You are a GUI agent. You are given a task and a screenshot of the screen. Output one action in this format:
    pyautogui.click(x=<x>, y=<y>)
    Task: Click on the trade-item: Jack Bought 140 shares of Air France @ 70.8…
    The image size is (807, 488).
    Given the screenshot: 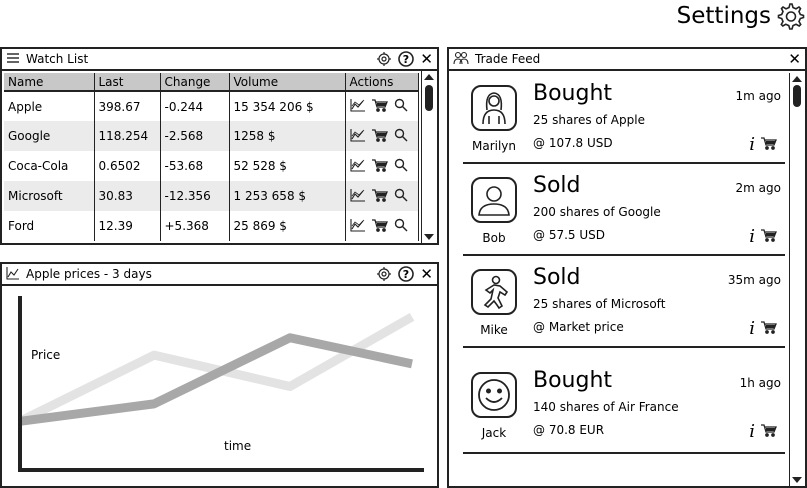 What is the action you would take?
    pyautogui.click(x=624, y=407)
    